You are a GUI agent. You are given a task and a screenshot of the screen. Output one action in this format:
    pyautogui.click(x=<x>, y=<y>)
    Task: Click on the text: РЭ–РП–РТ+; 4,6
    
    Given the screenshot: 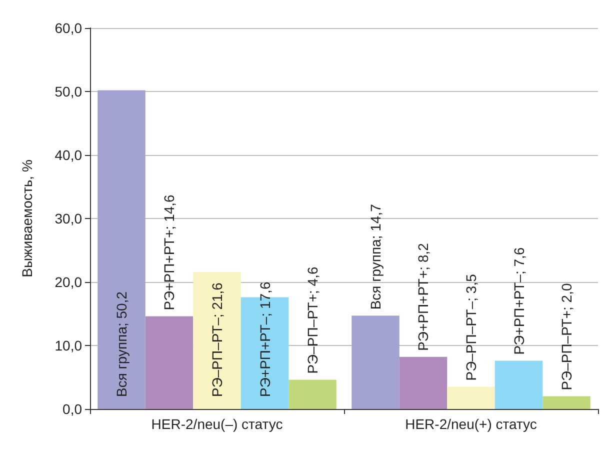 What is the action you would take?
    pyautogui.click(x=312, y=320)
    